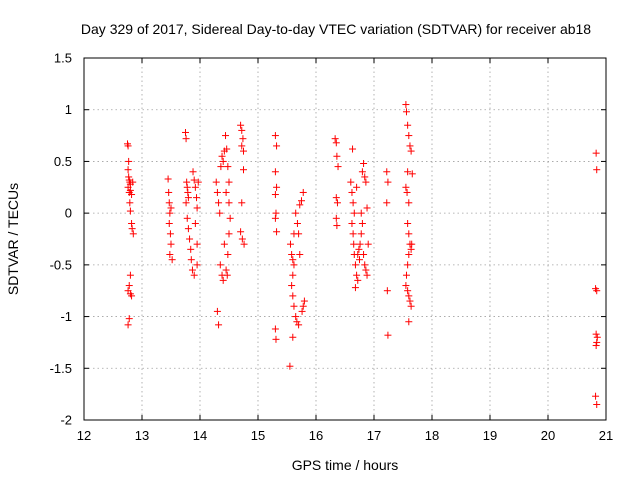 The width and height of the screenshot is (640, 480). Describe the element at coordinates (84, 435) in the screenshot. I see `x-tick-label: 12` at that location.